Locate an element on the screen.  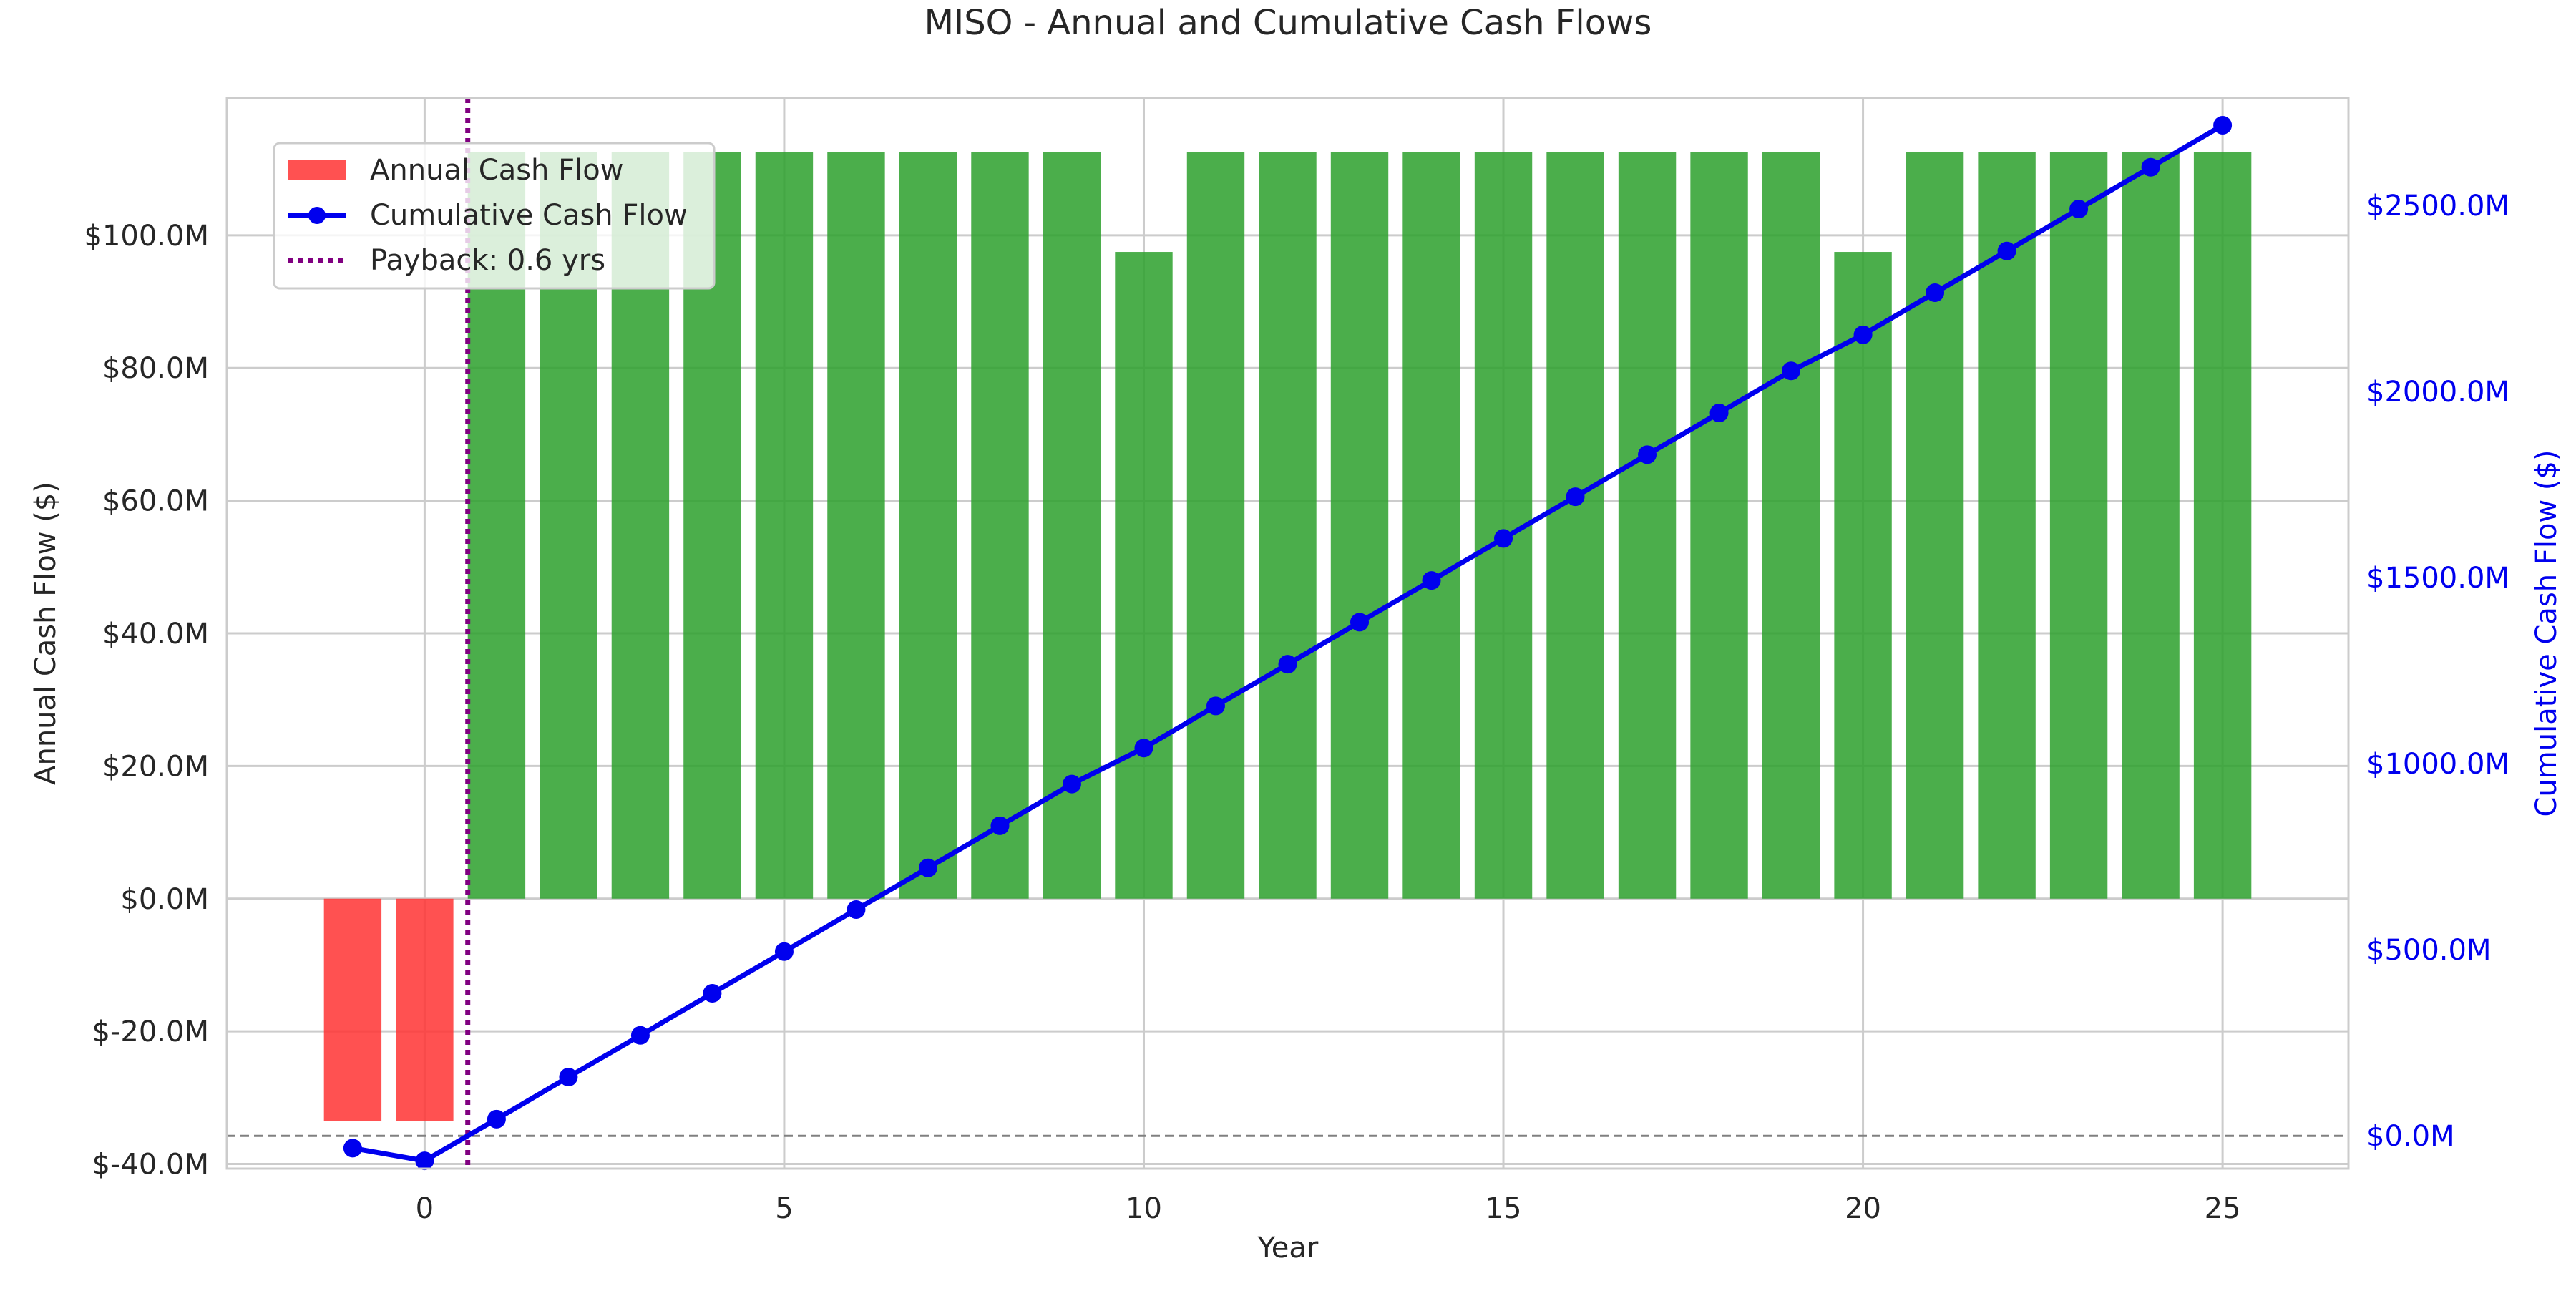
y-tick-label-left: $-40.0M is located at coordinates (150, 1165).